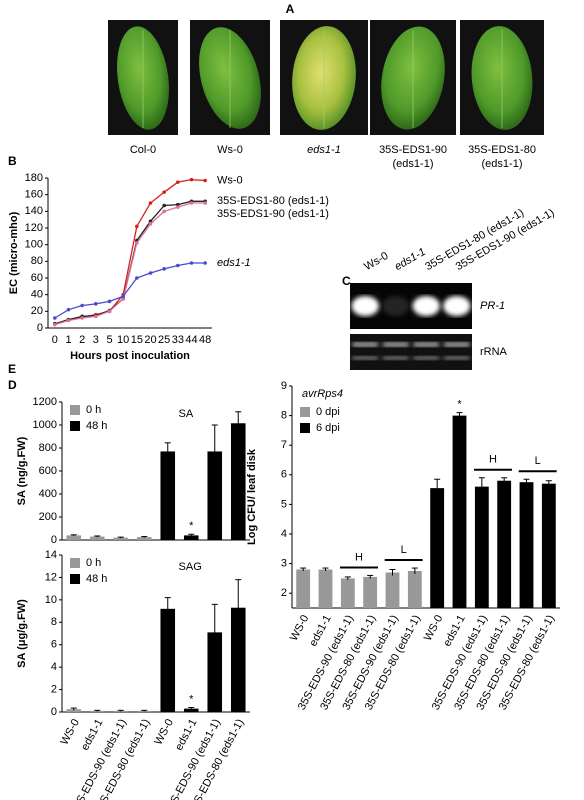 Image resolution: width=584 pixels, height=800 pixels. Describe the element at coordinates (413, 150) in the screenshot. I see `sample-label: 35S-EDS1-90` at that location.